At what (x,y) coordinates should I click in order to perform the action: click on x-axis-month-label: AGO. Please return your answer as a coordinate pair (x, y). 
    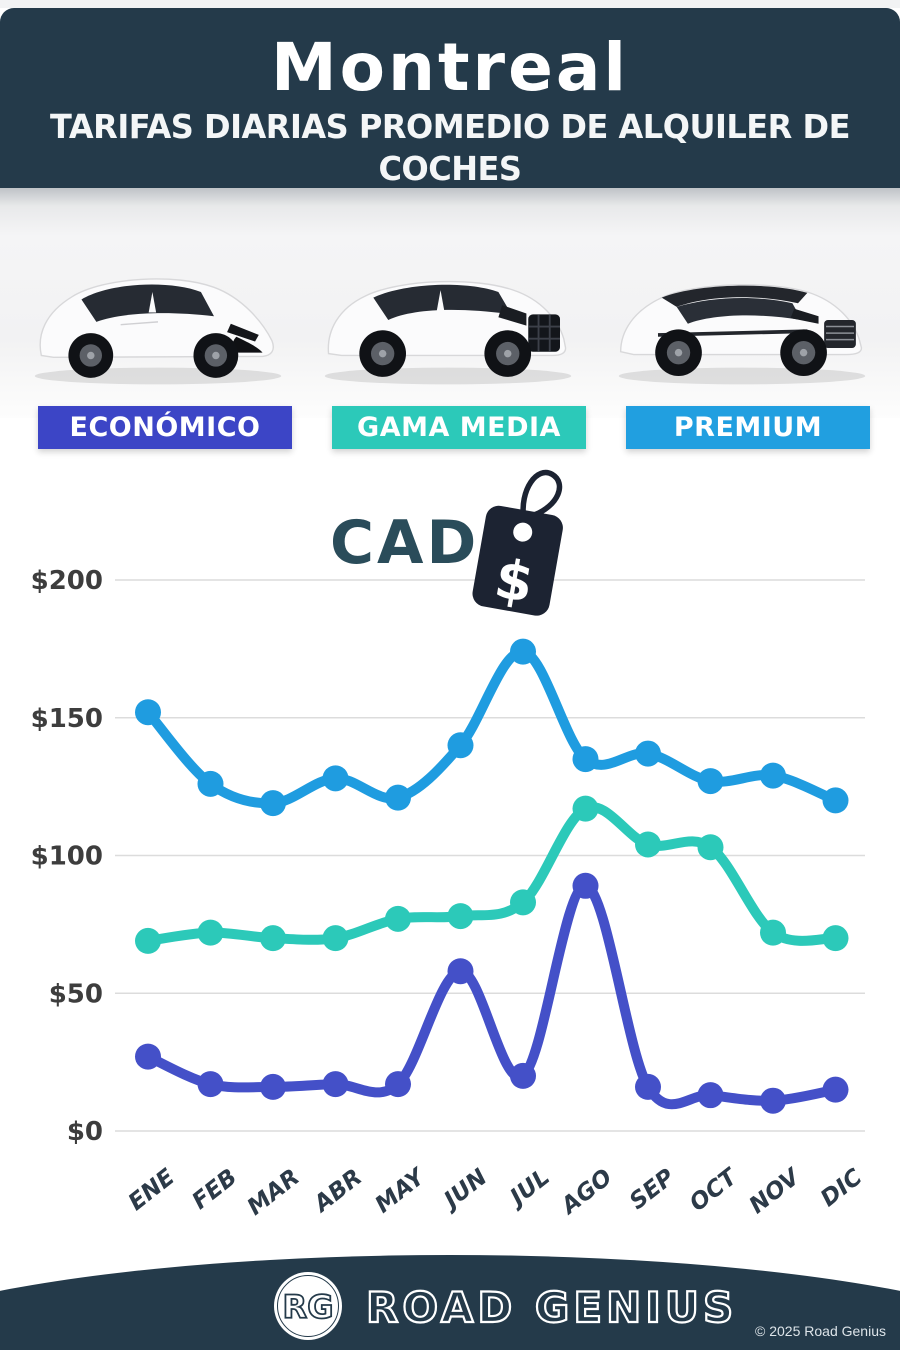
    Looking at the image, I should click on (586, 1192).